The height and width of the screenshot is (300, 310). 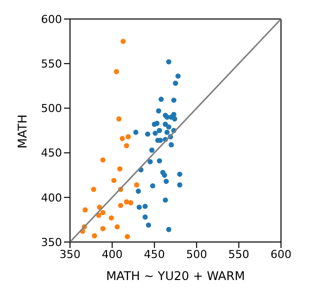 What do you see at coordinates (154, 254) in the screenshot?
I see `x-tick-label: 450` at bounding box center [154, 254].